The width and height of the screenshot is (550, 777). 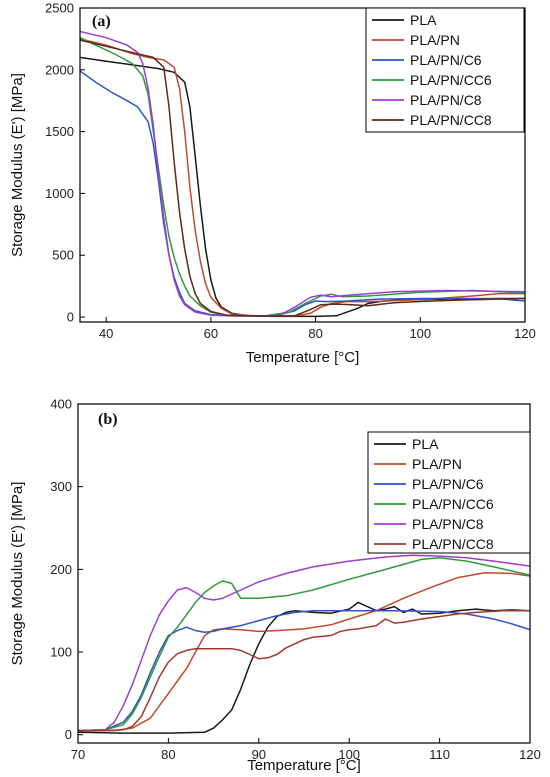 I want to click on series-line-pla, so click(x=304, y=667).